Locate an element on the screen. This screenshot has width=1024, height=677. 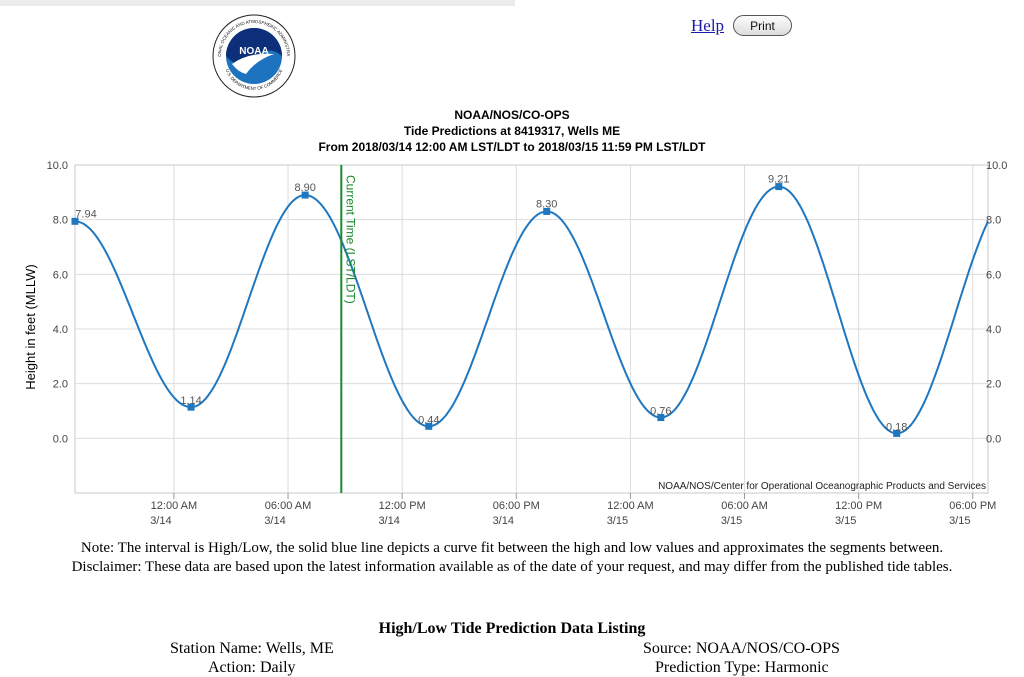
chart-title: NOAA/NOS/CO-OPS is located at coordinates (512, 115).